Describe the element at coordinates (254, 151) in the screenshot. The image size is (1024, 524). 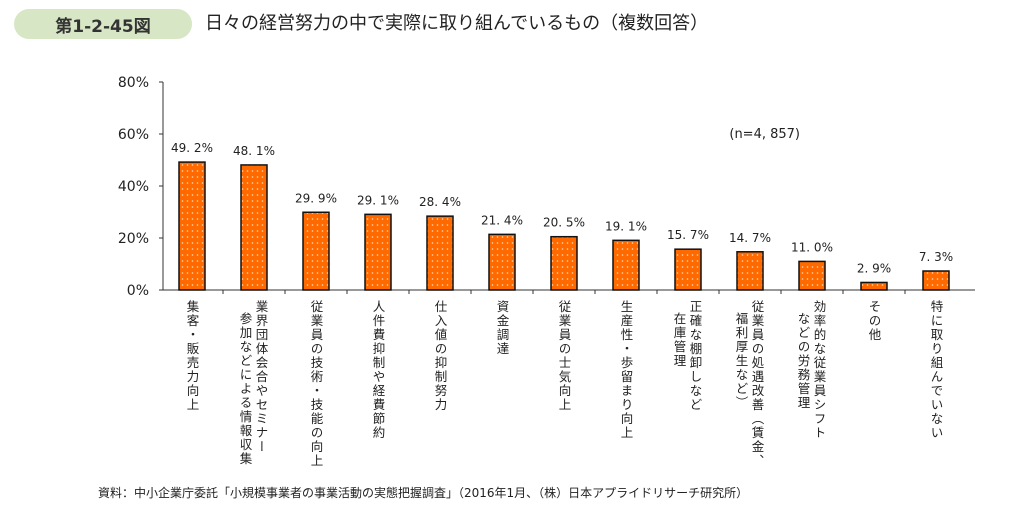
I see `data-label: 48. 1%` at that location.